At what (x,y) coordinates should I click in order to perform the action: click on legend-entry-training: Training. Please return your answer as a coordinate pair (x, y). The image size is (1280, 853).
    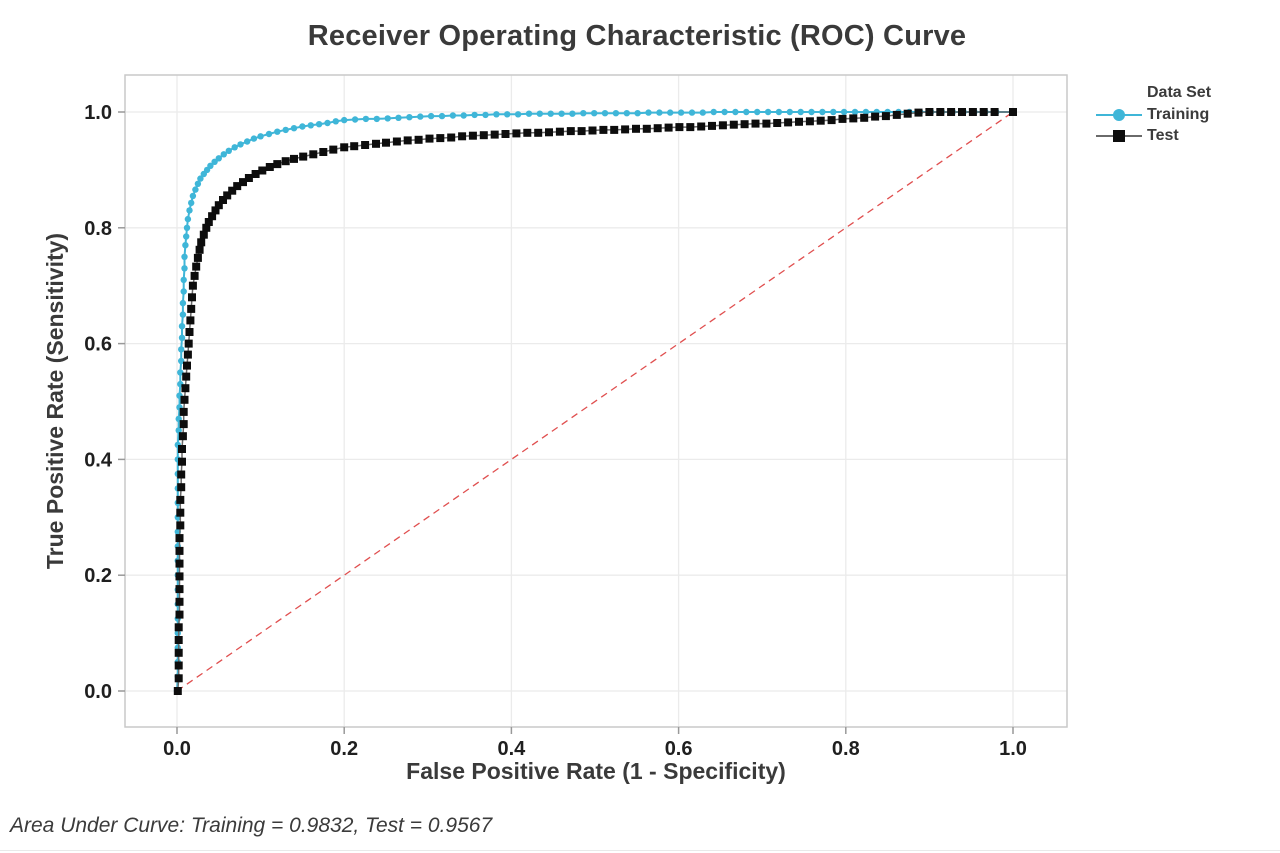
    Looking at the image, I should click on (1188, 114).